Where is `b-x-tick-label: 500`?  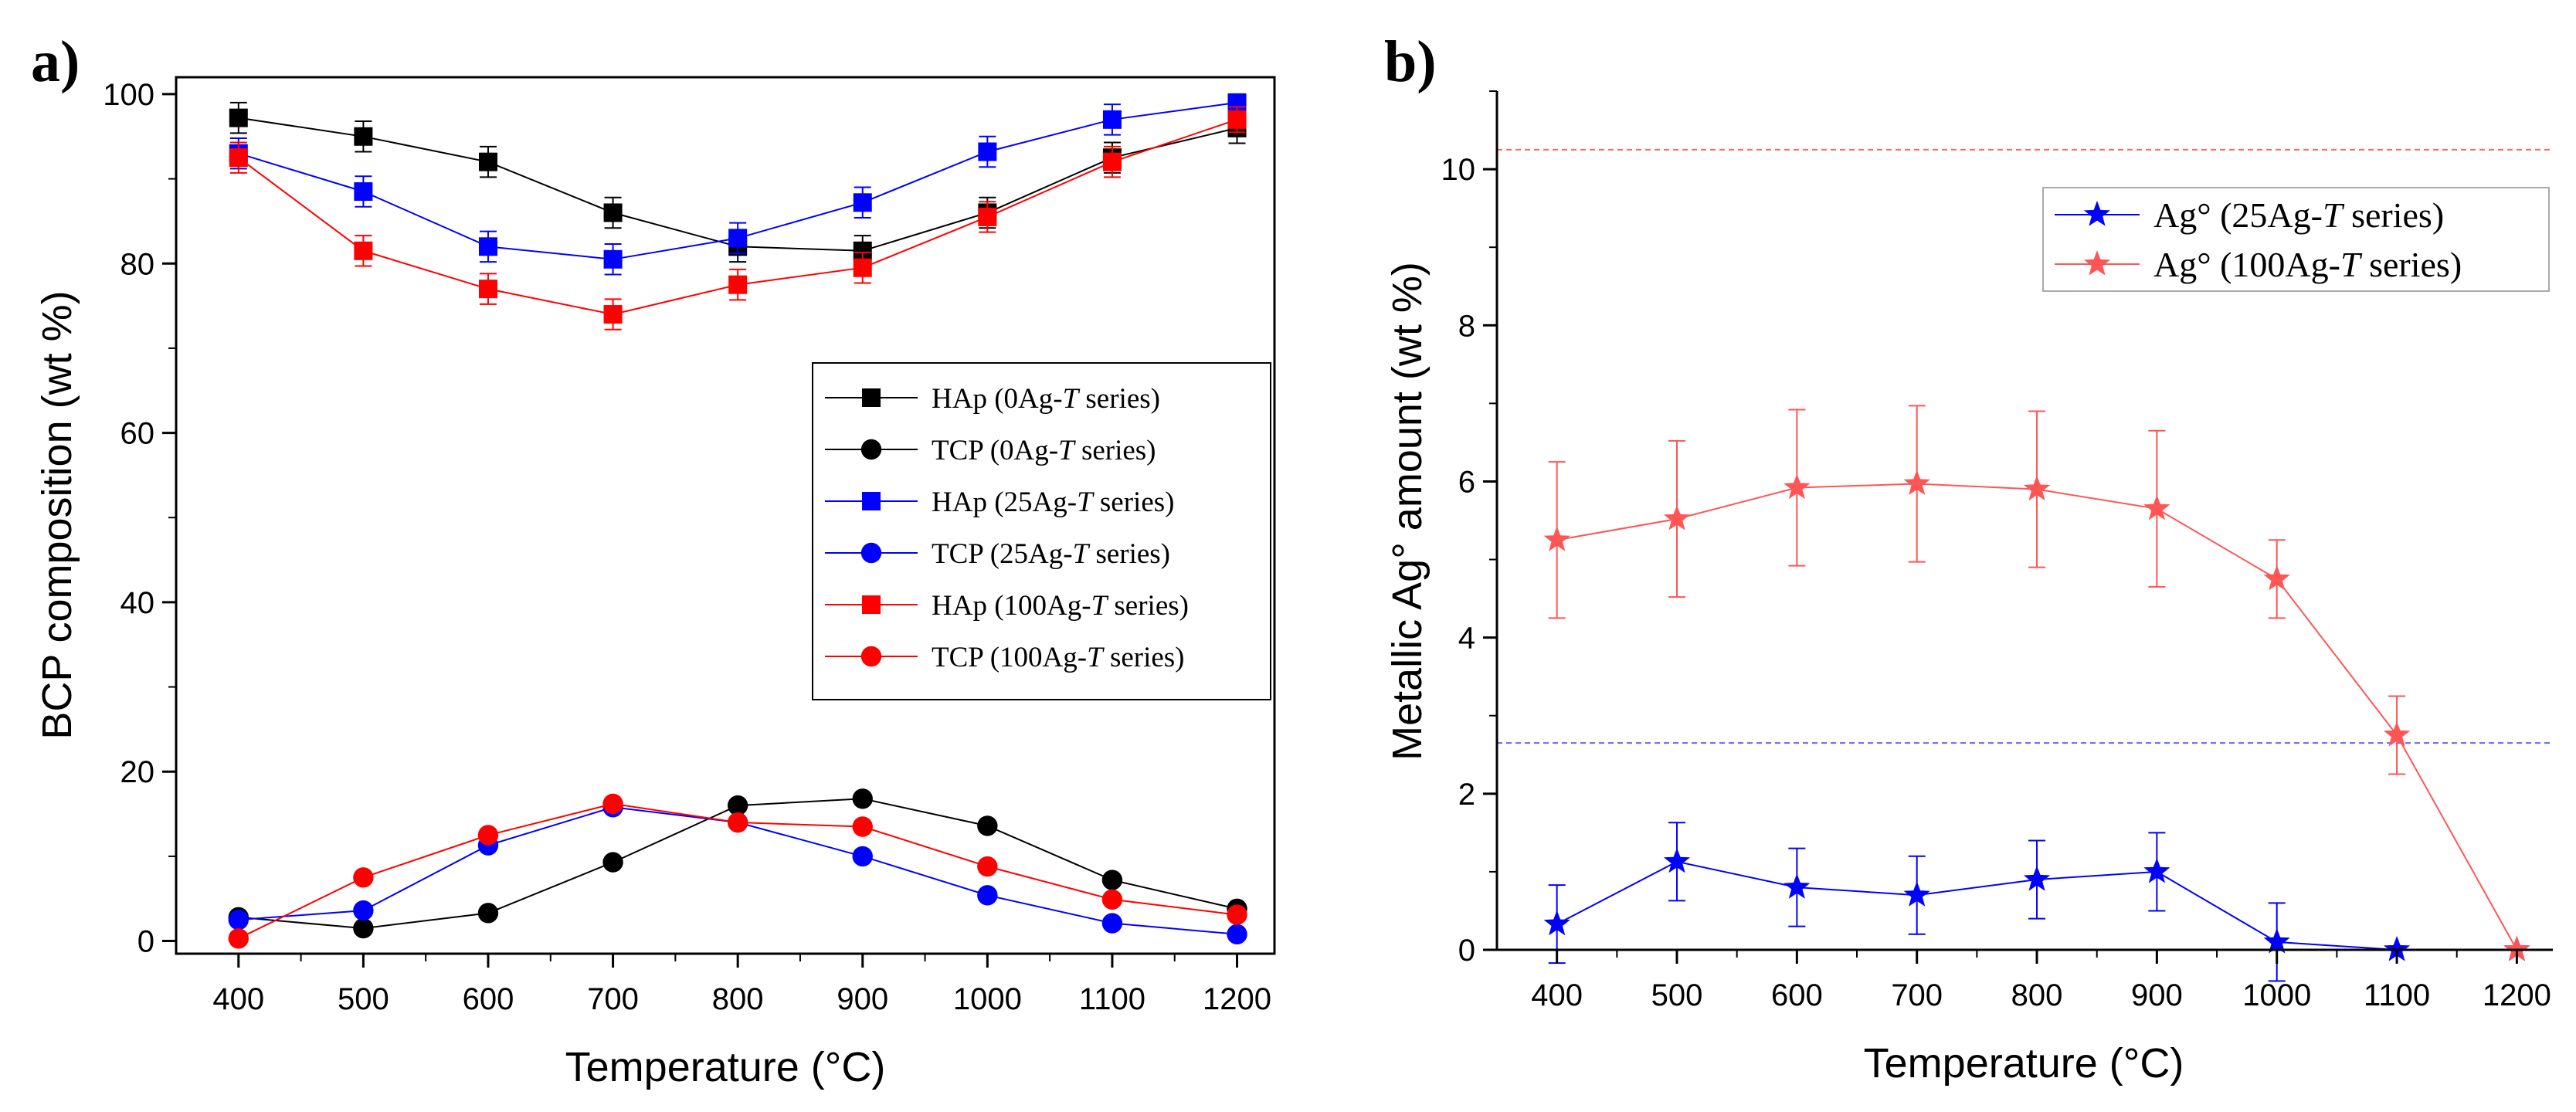
b-x-tick-label: 500 is located at coordinates (1677, 995).